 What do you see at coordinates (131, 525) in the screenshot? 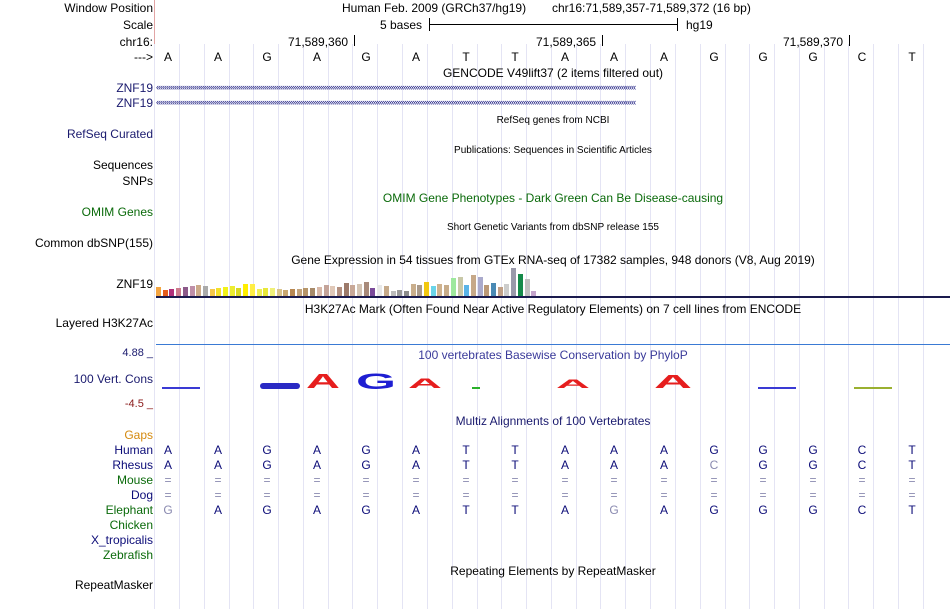
I see `species-label: Chicken` at bounding box center [131, 525].